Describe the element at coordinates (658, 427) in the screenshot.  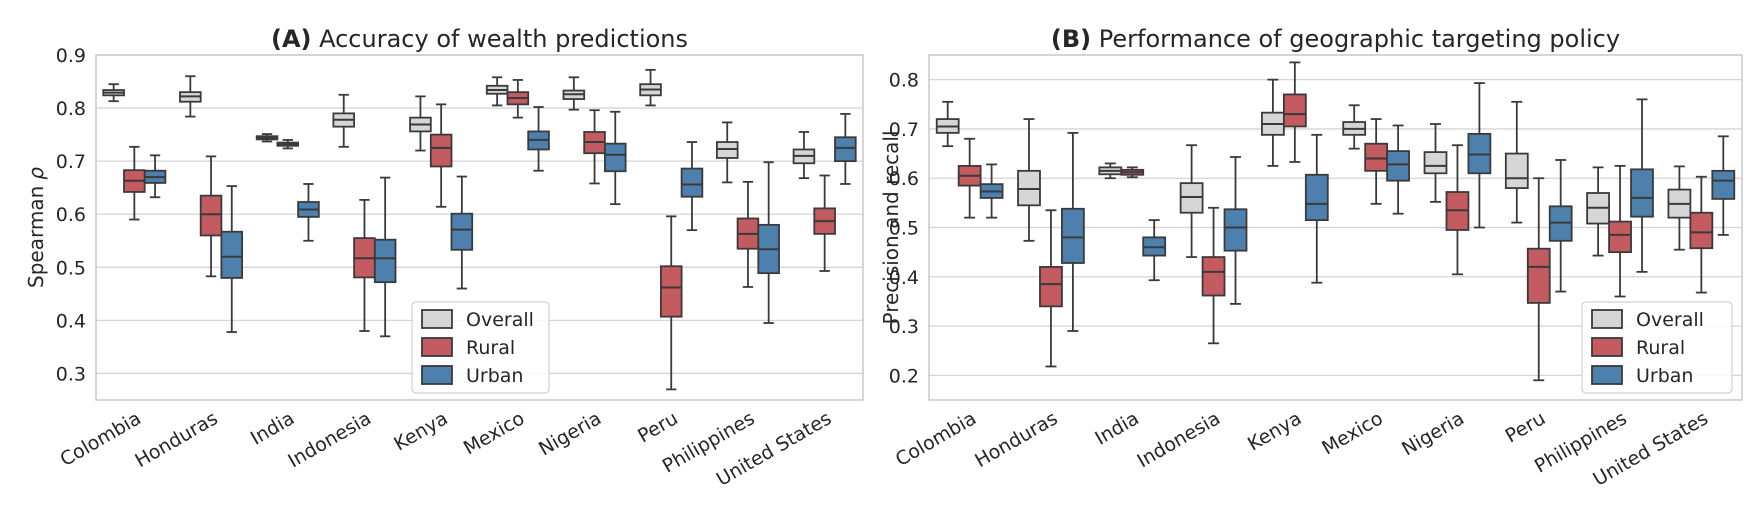
I see `panel-a-x-tick-peru: Peru` at that location.